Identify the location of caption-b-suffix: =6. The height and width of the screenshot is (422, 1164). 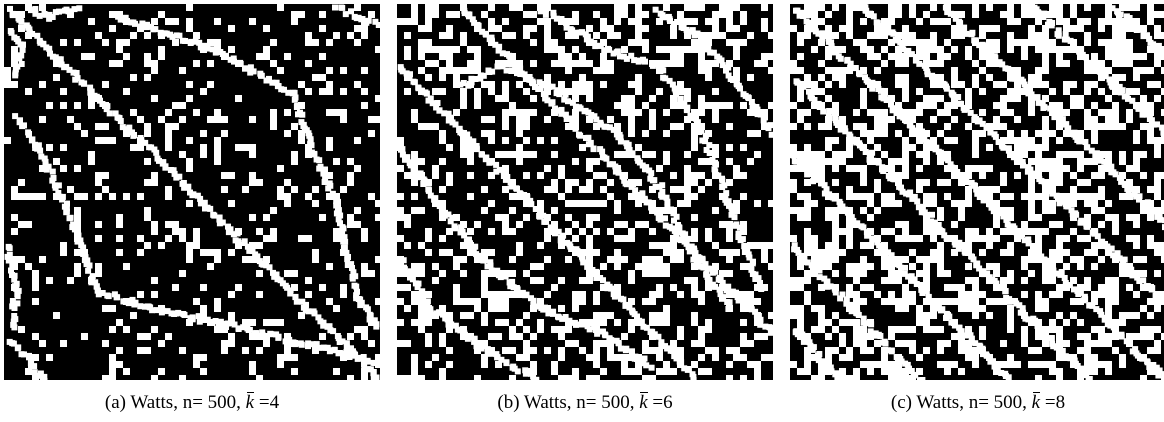
(660, 402).